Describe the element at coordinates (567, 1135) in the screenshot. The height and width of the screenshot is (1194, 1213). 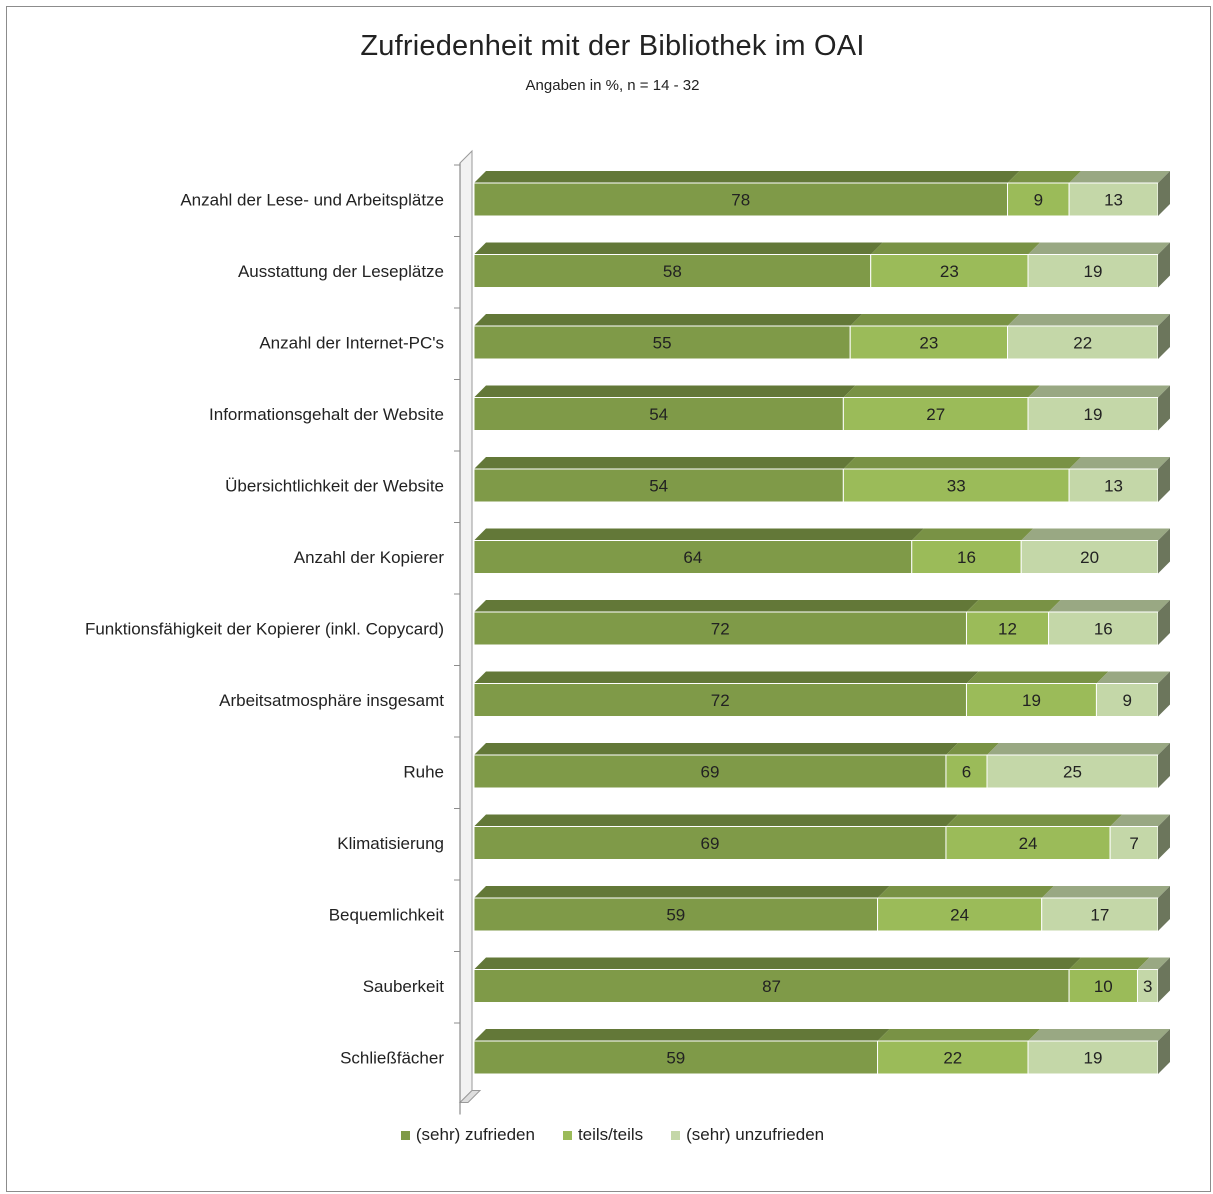
I see `legend-swatch-teils` at that location.